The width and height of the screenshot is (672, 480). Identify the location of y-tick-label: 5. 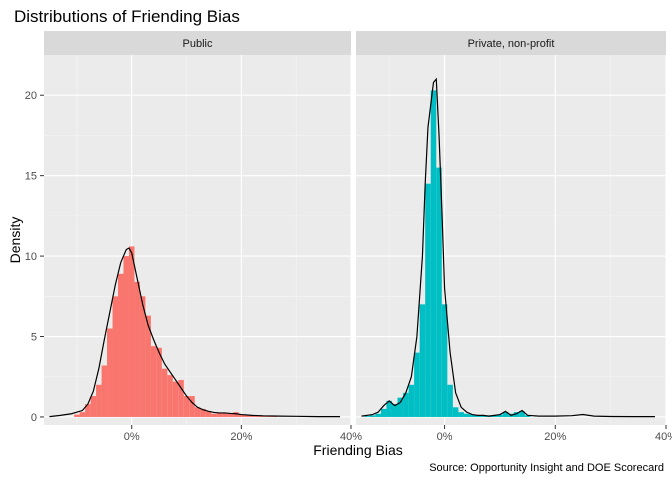
(34, 338).